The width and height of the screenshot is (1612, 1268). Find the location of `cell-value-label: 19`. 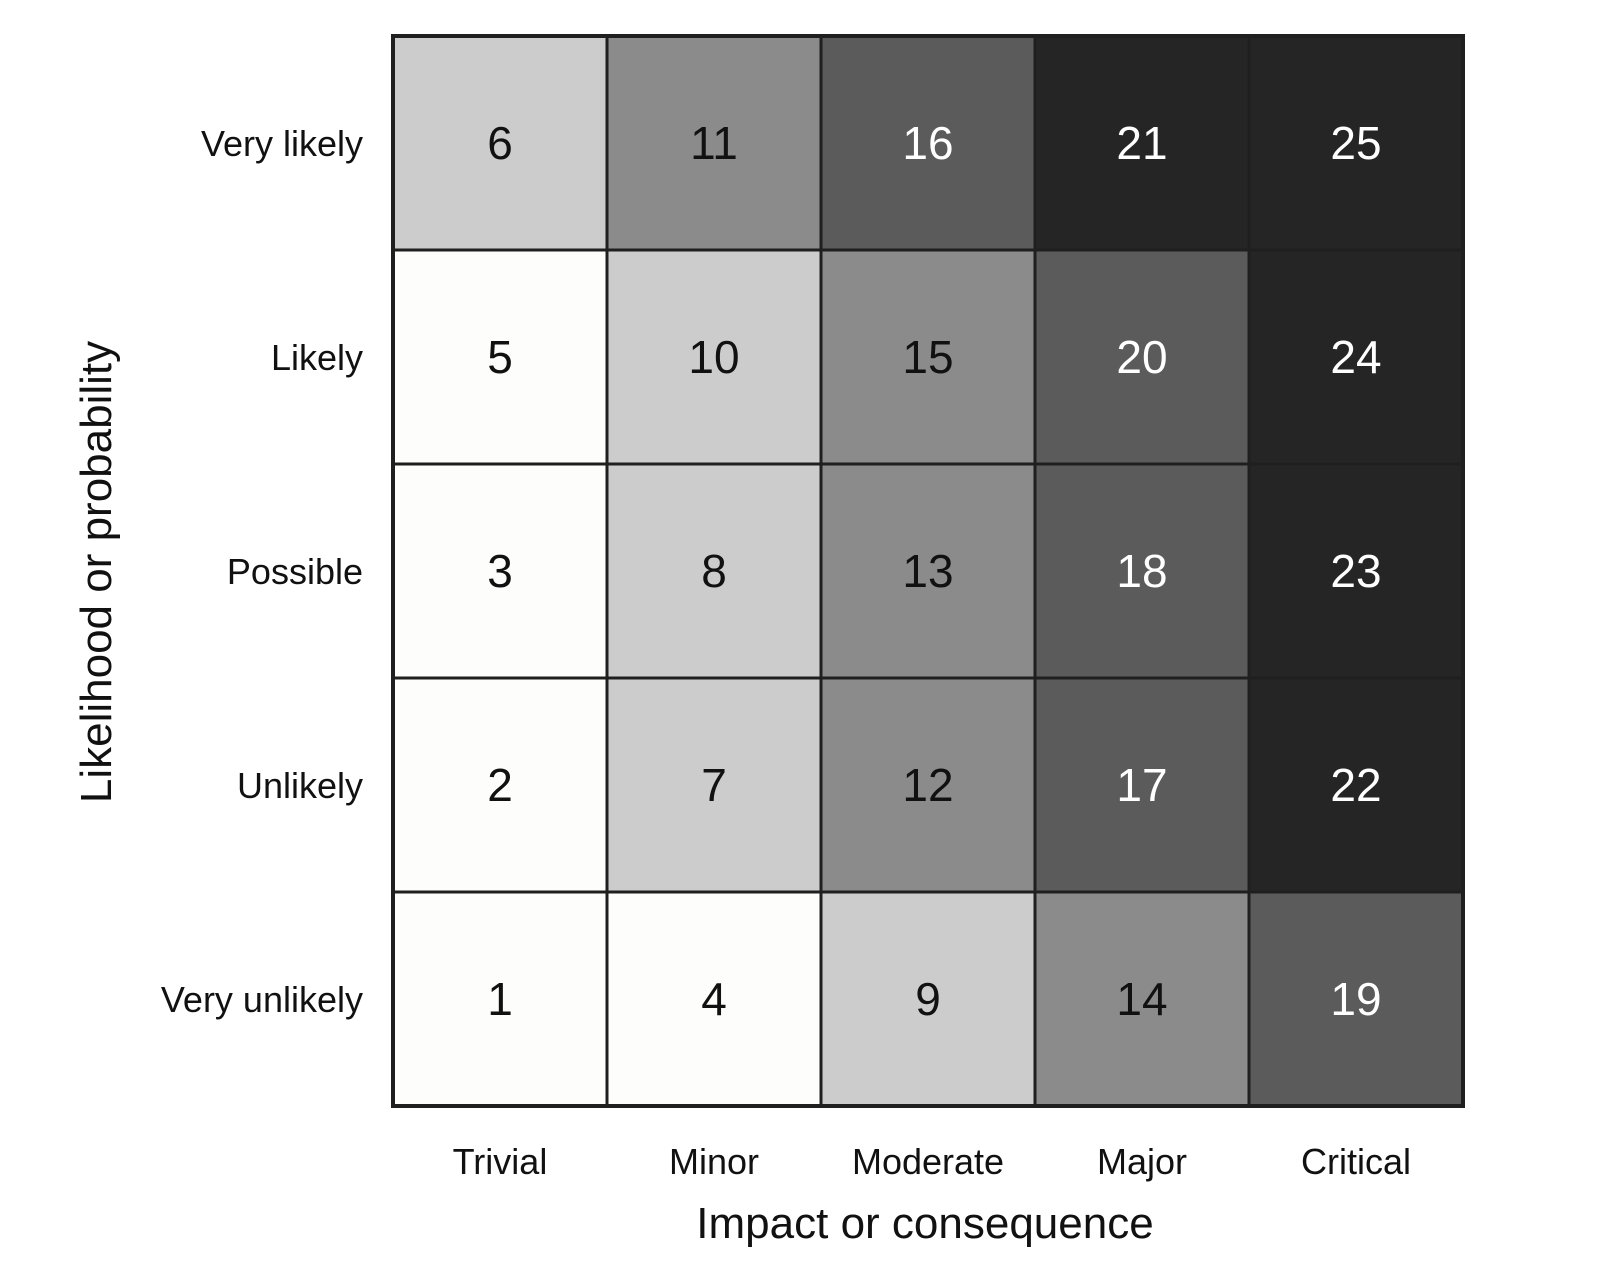

cell-value-label: 19 is located at coordinates (1355, 999).